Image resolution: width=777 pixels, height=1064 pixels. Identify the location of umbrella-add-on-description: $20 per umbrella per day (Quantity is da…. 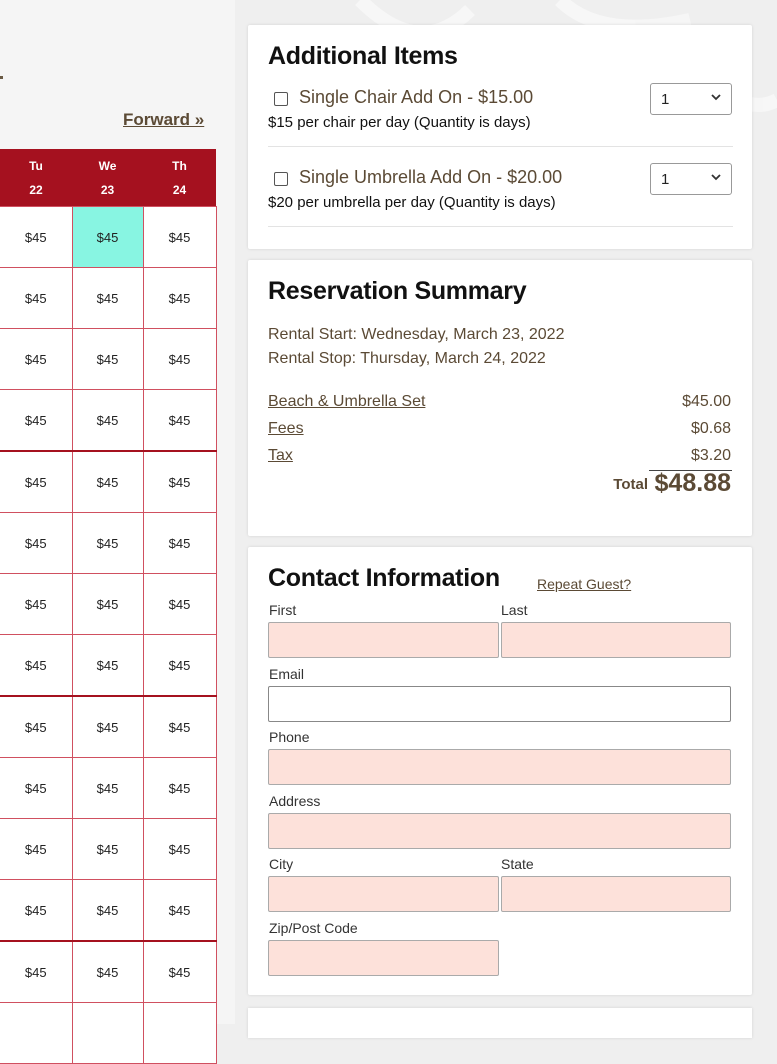
(412, 202).